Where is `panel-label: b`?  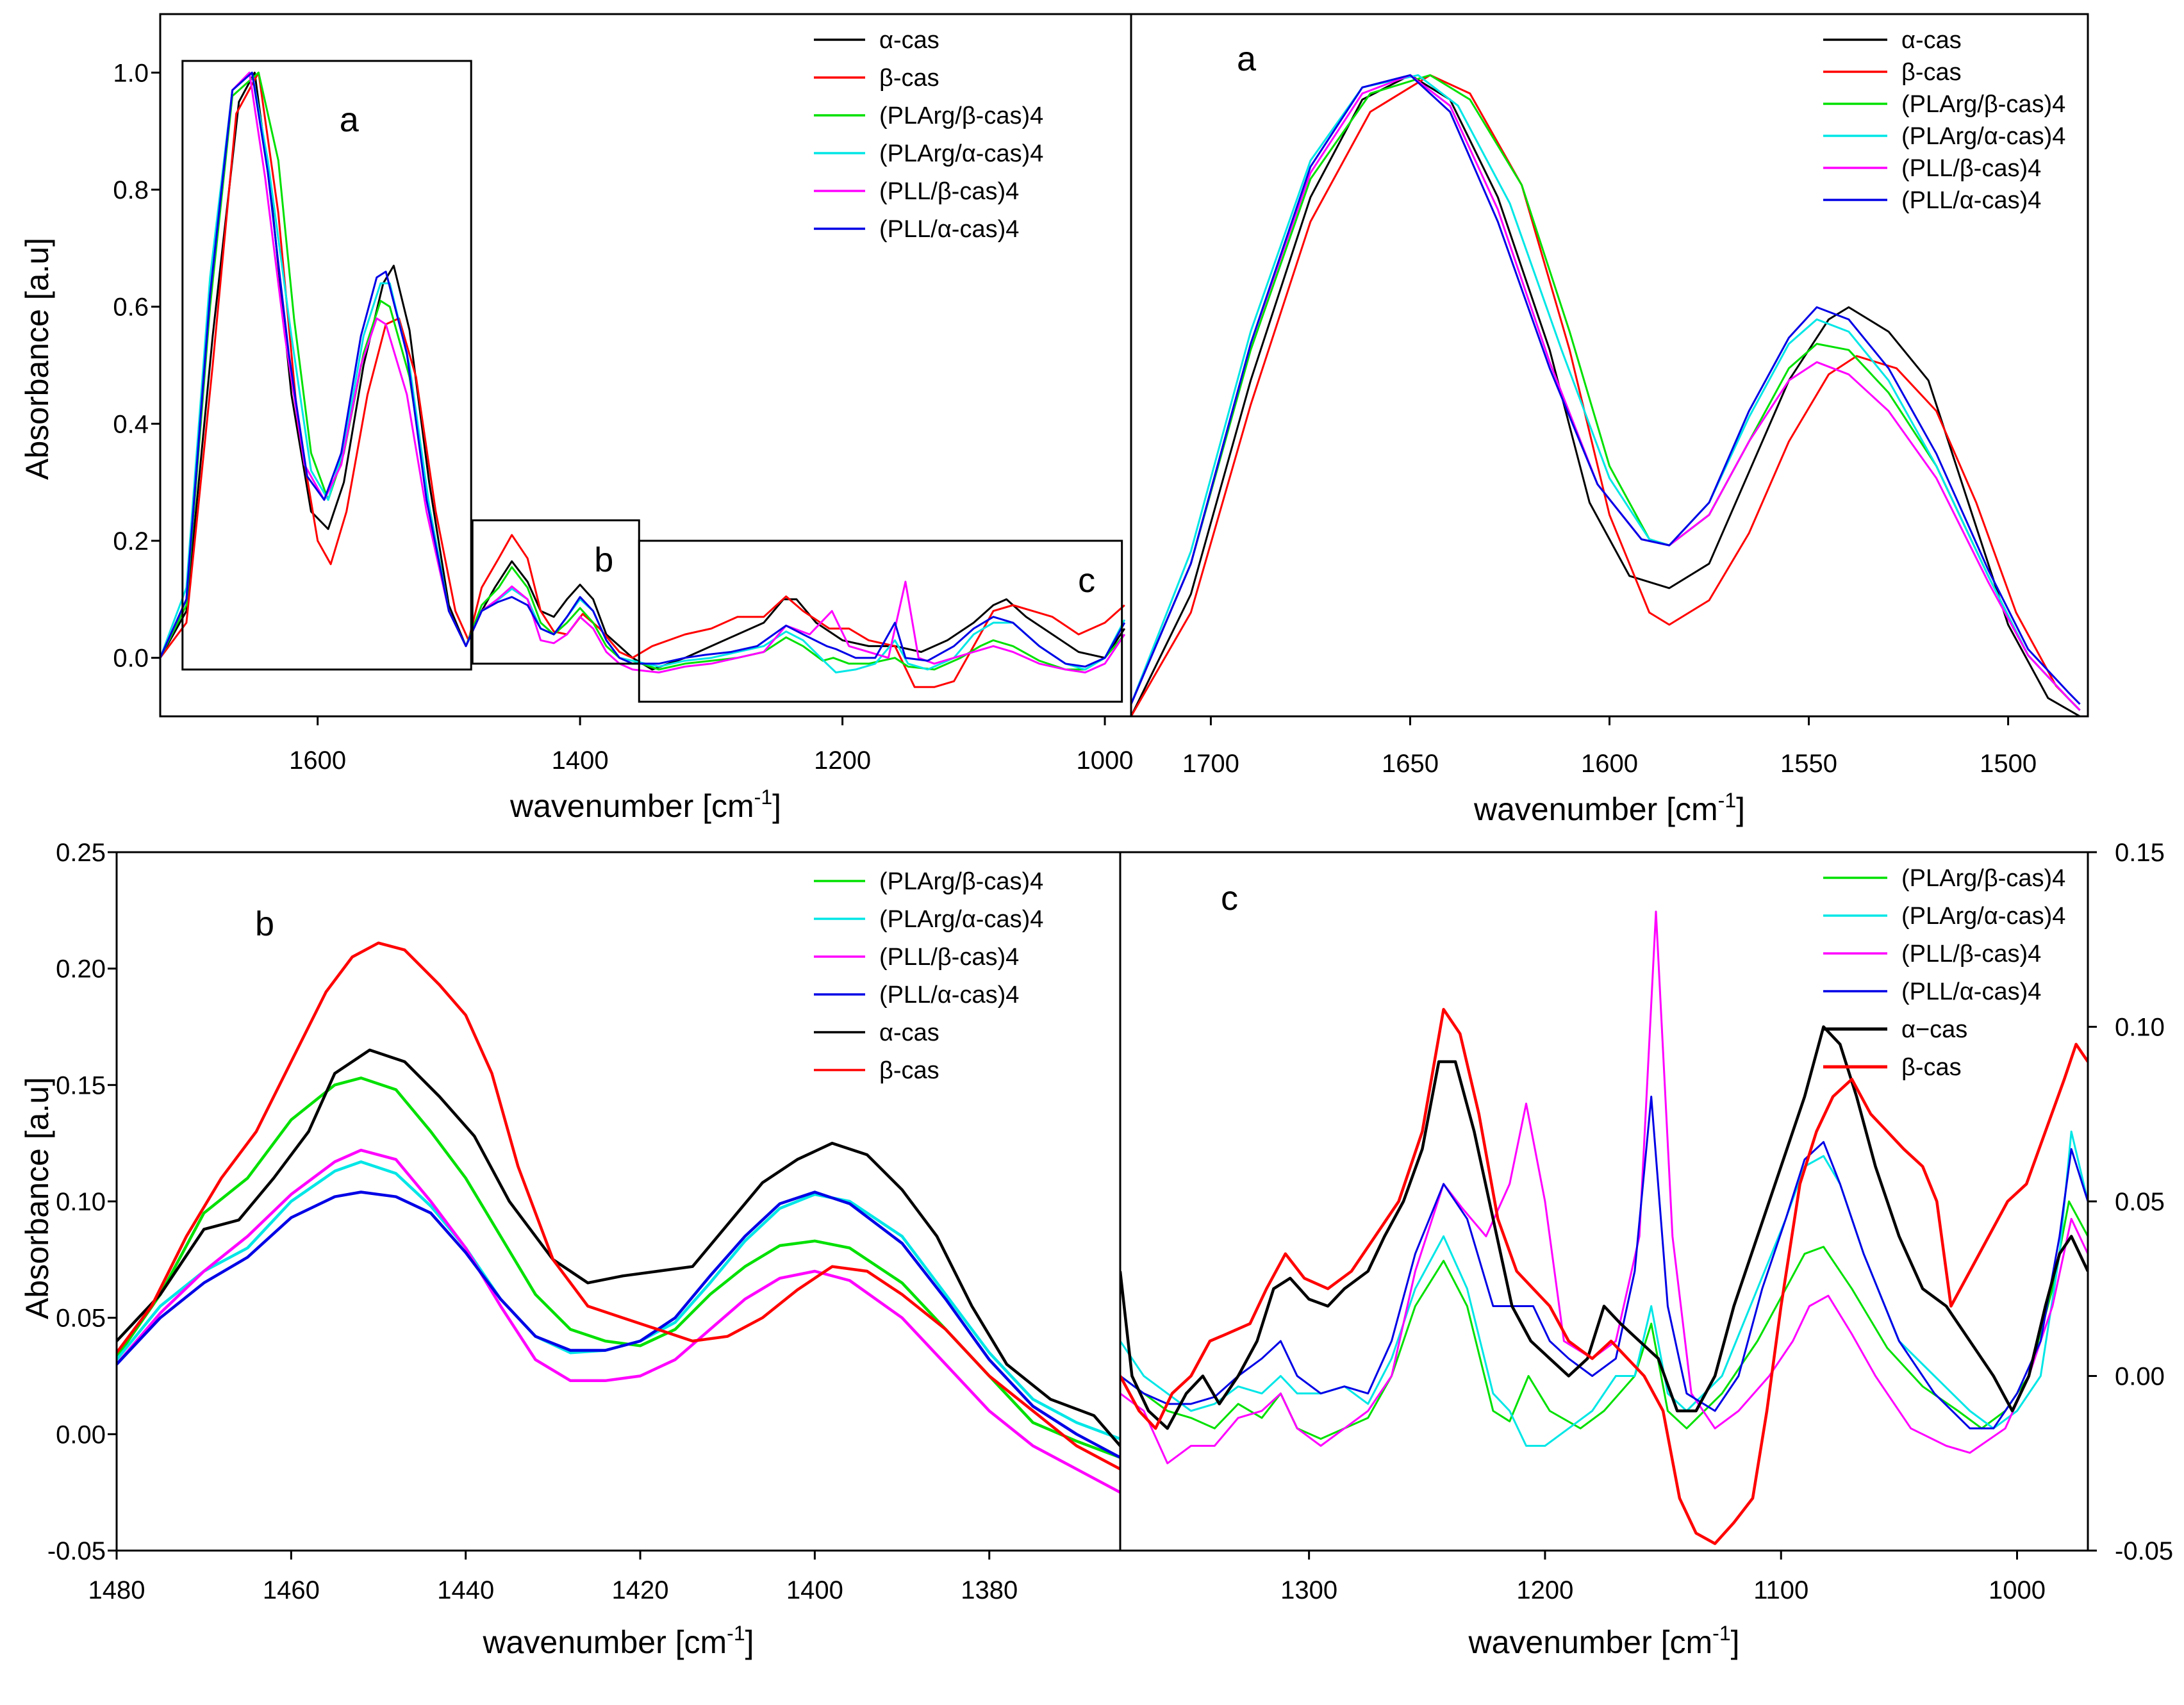
panel-label: b is located at coordinates (265, 924).